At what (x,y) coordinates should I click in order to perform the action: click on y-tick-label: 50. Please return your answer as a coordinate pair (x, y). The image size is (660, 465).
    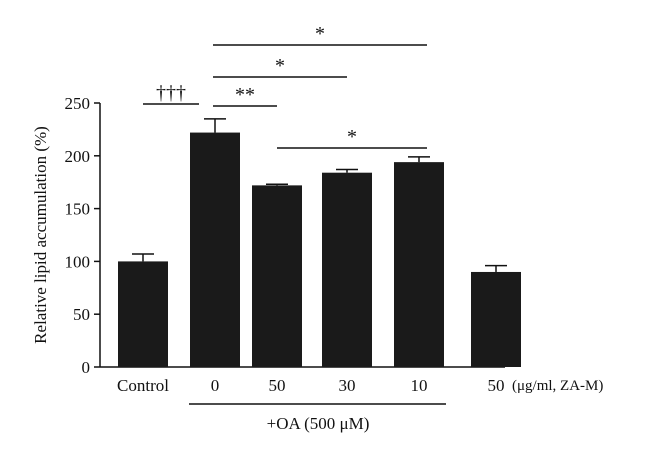
    Looking at the image, I should click on (81, 314).